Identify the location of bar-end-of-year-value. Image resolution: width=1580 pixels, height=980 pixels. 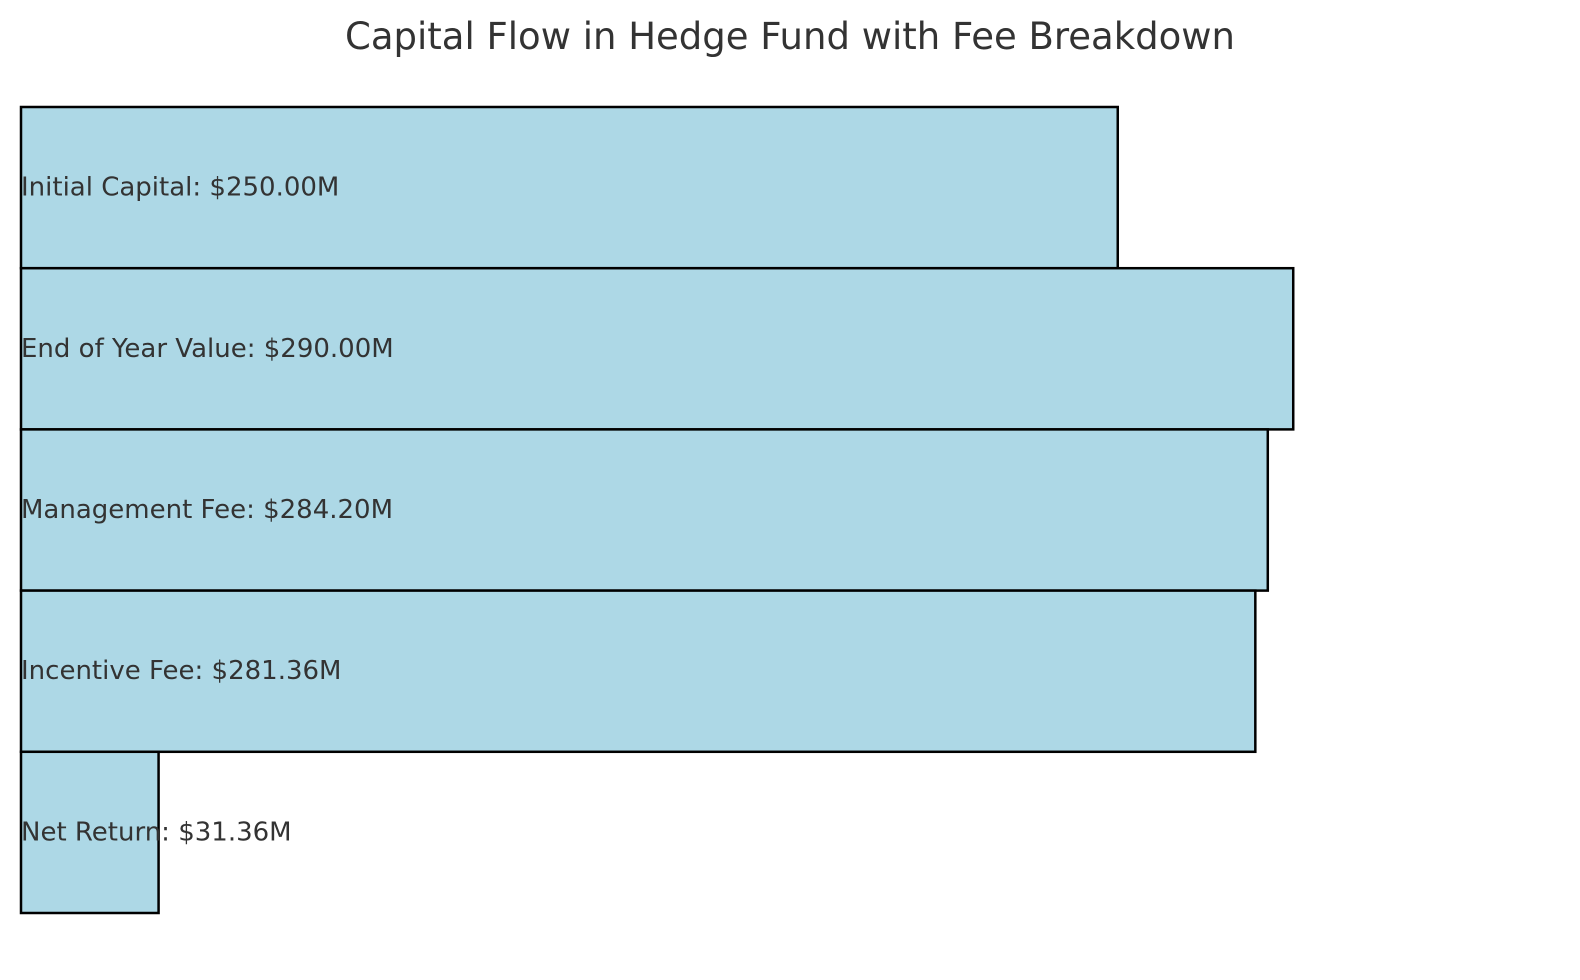
(657, 348).